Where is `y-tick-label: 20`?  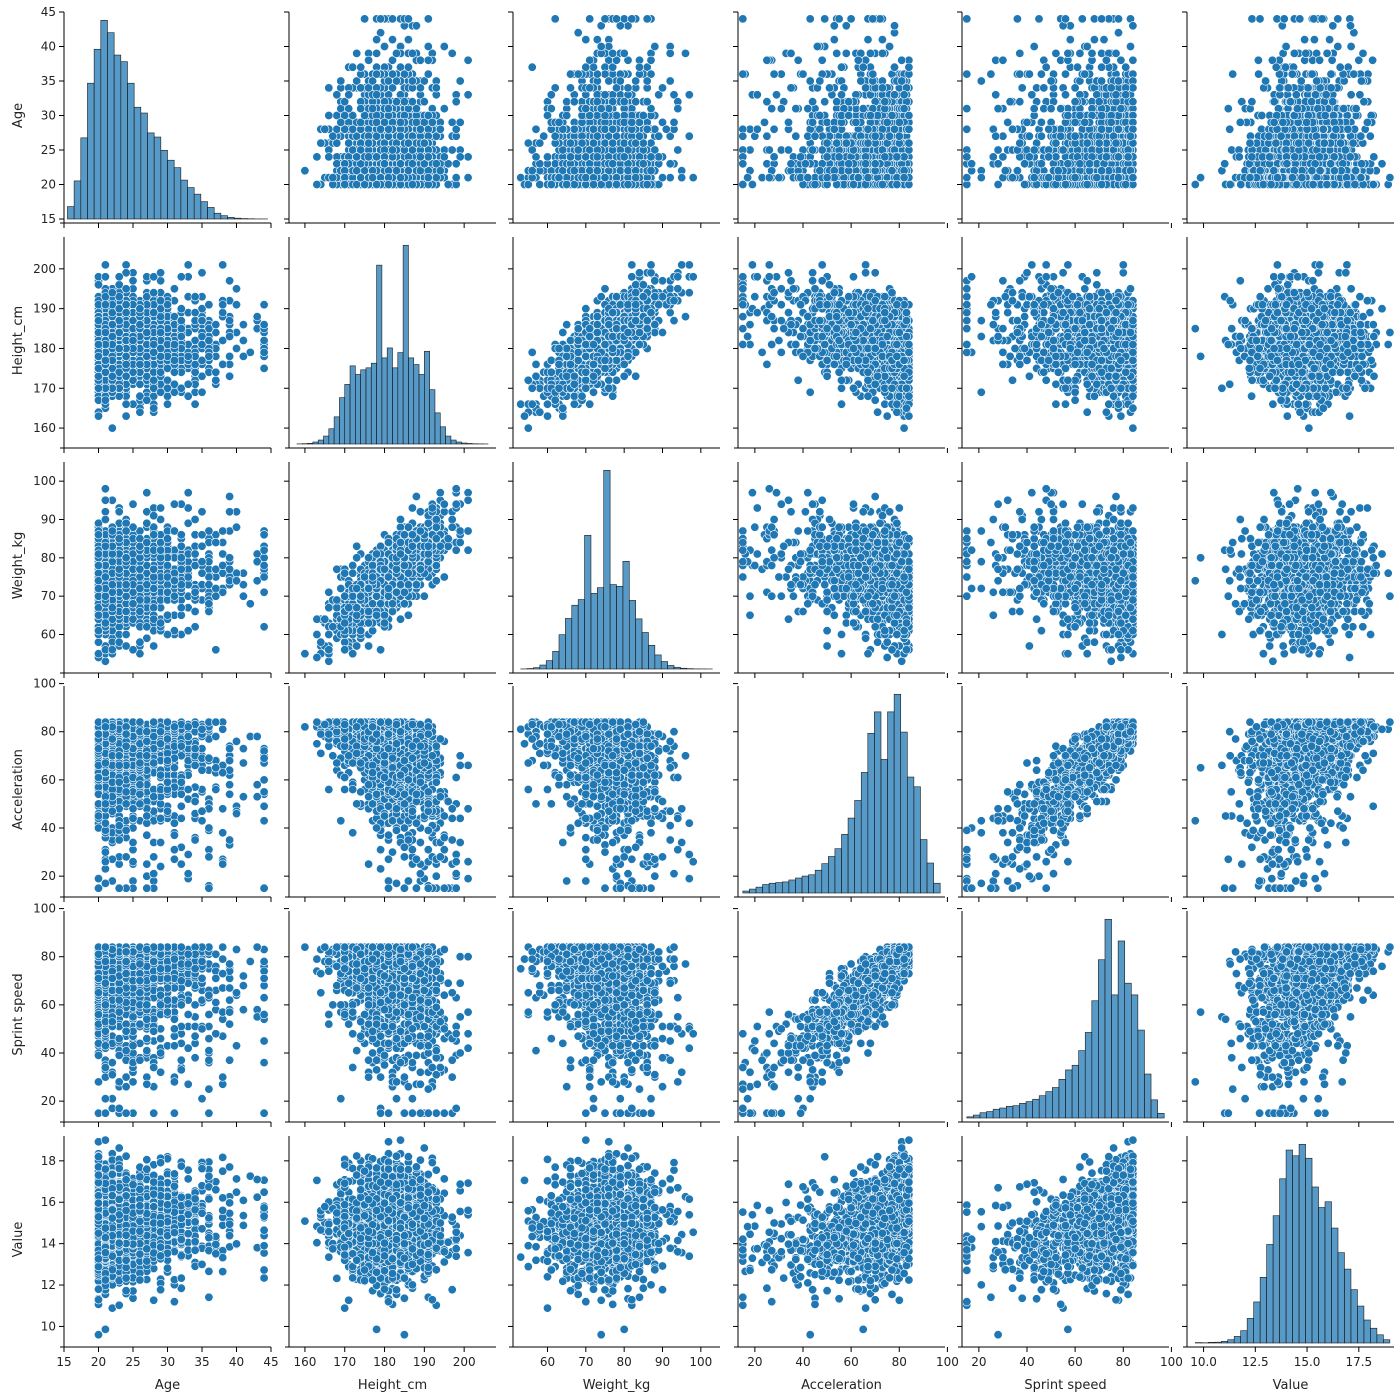 y-tick-label: 20 is located at coordinates (48, 185).